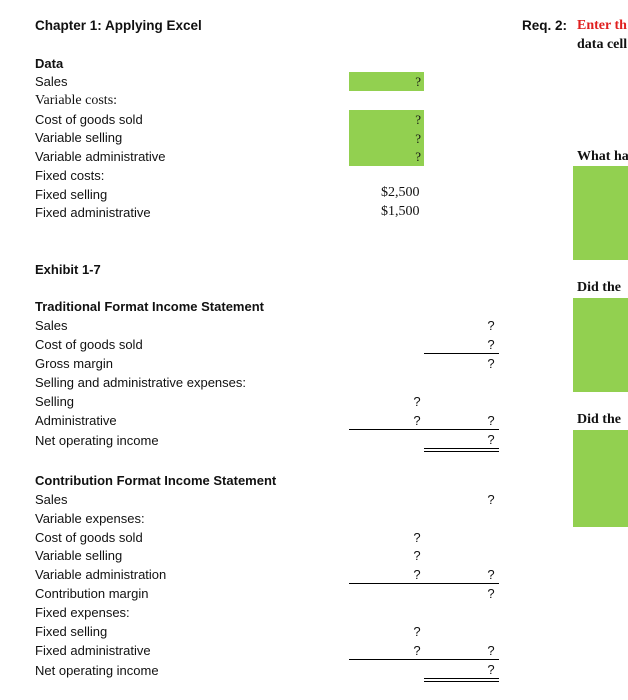 This screenshot has height=700, width=628. What do you see at coordinates (491, 363) in the screenshot?
I see `trad-gross-margin-value: ?` at bounding box center [491, 363].